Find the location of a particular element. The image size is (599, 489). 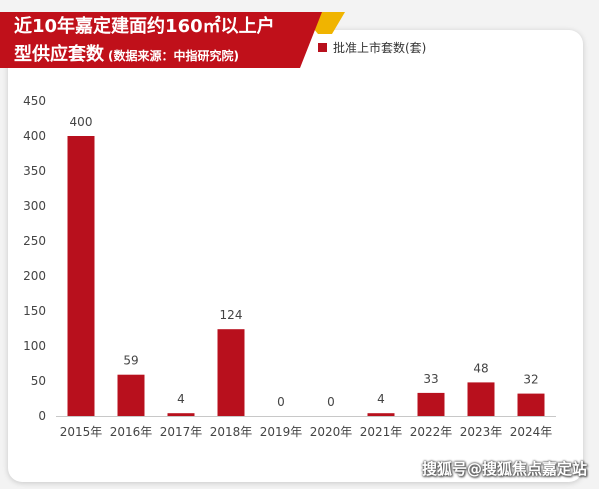

y-tick-label: 100 is located at coordinates (34, 346).